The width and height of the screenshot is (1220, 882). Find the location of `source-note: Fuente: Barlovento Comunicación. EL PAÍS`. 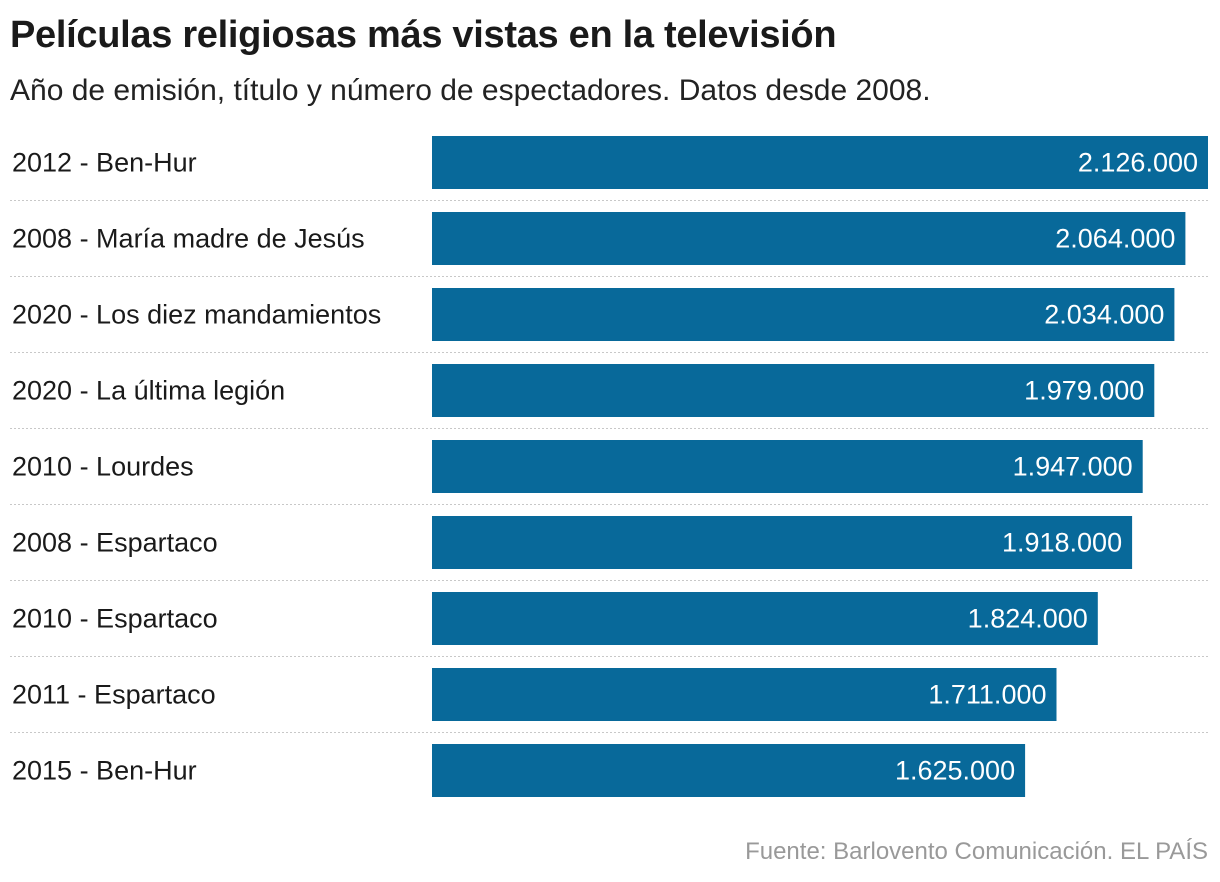

source-note: Fuente: Barlovento Comunicación. EL PAÍS is located at coordinates (976, 851).